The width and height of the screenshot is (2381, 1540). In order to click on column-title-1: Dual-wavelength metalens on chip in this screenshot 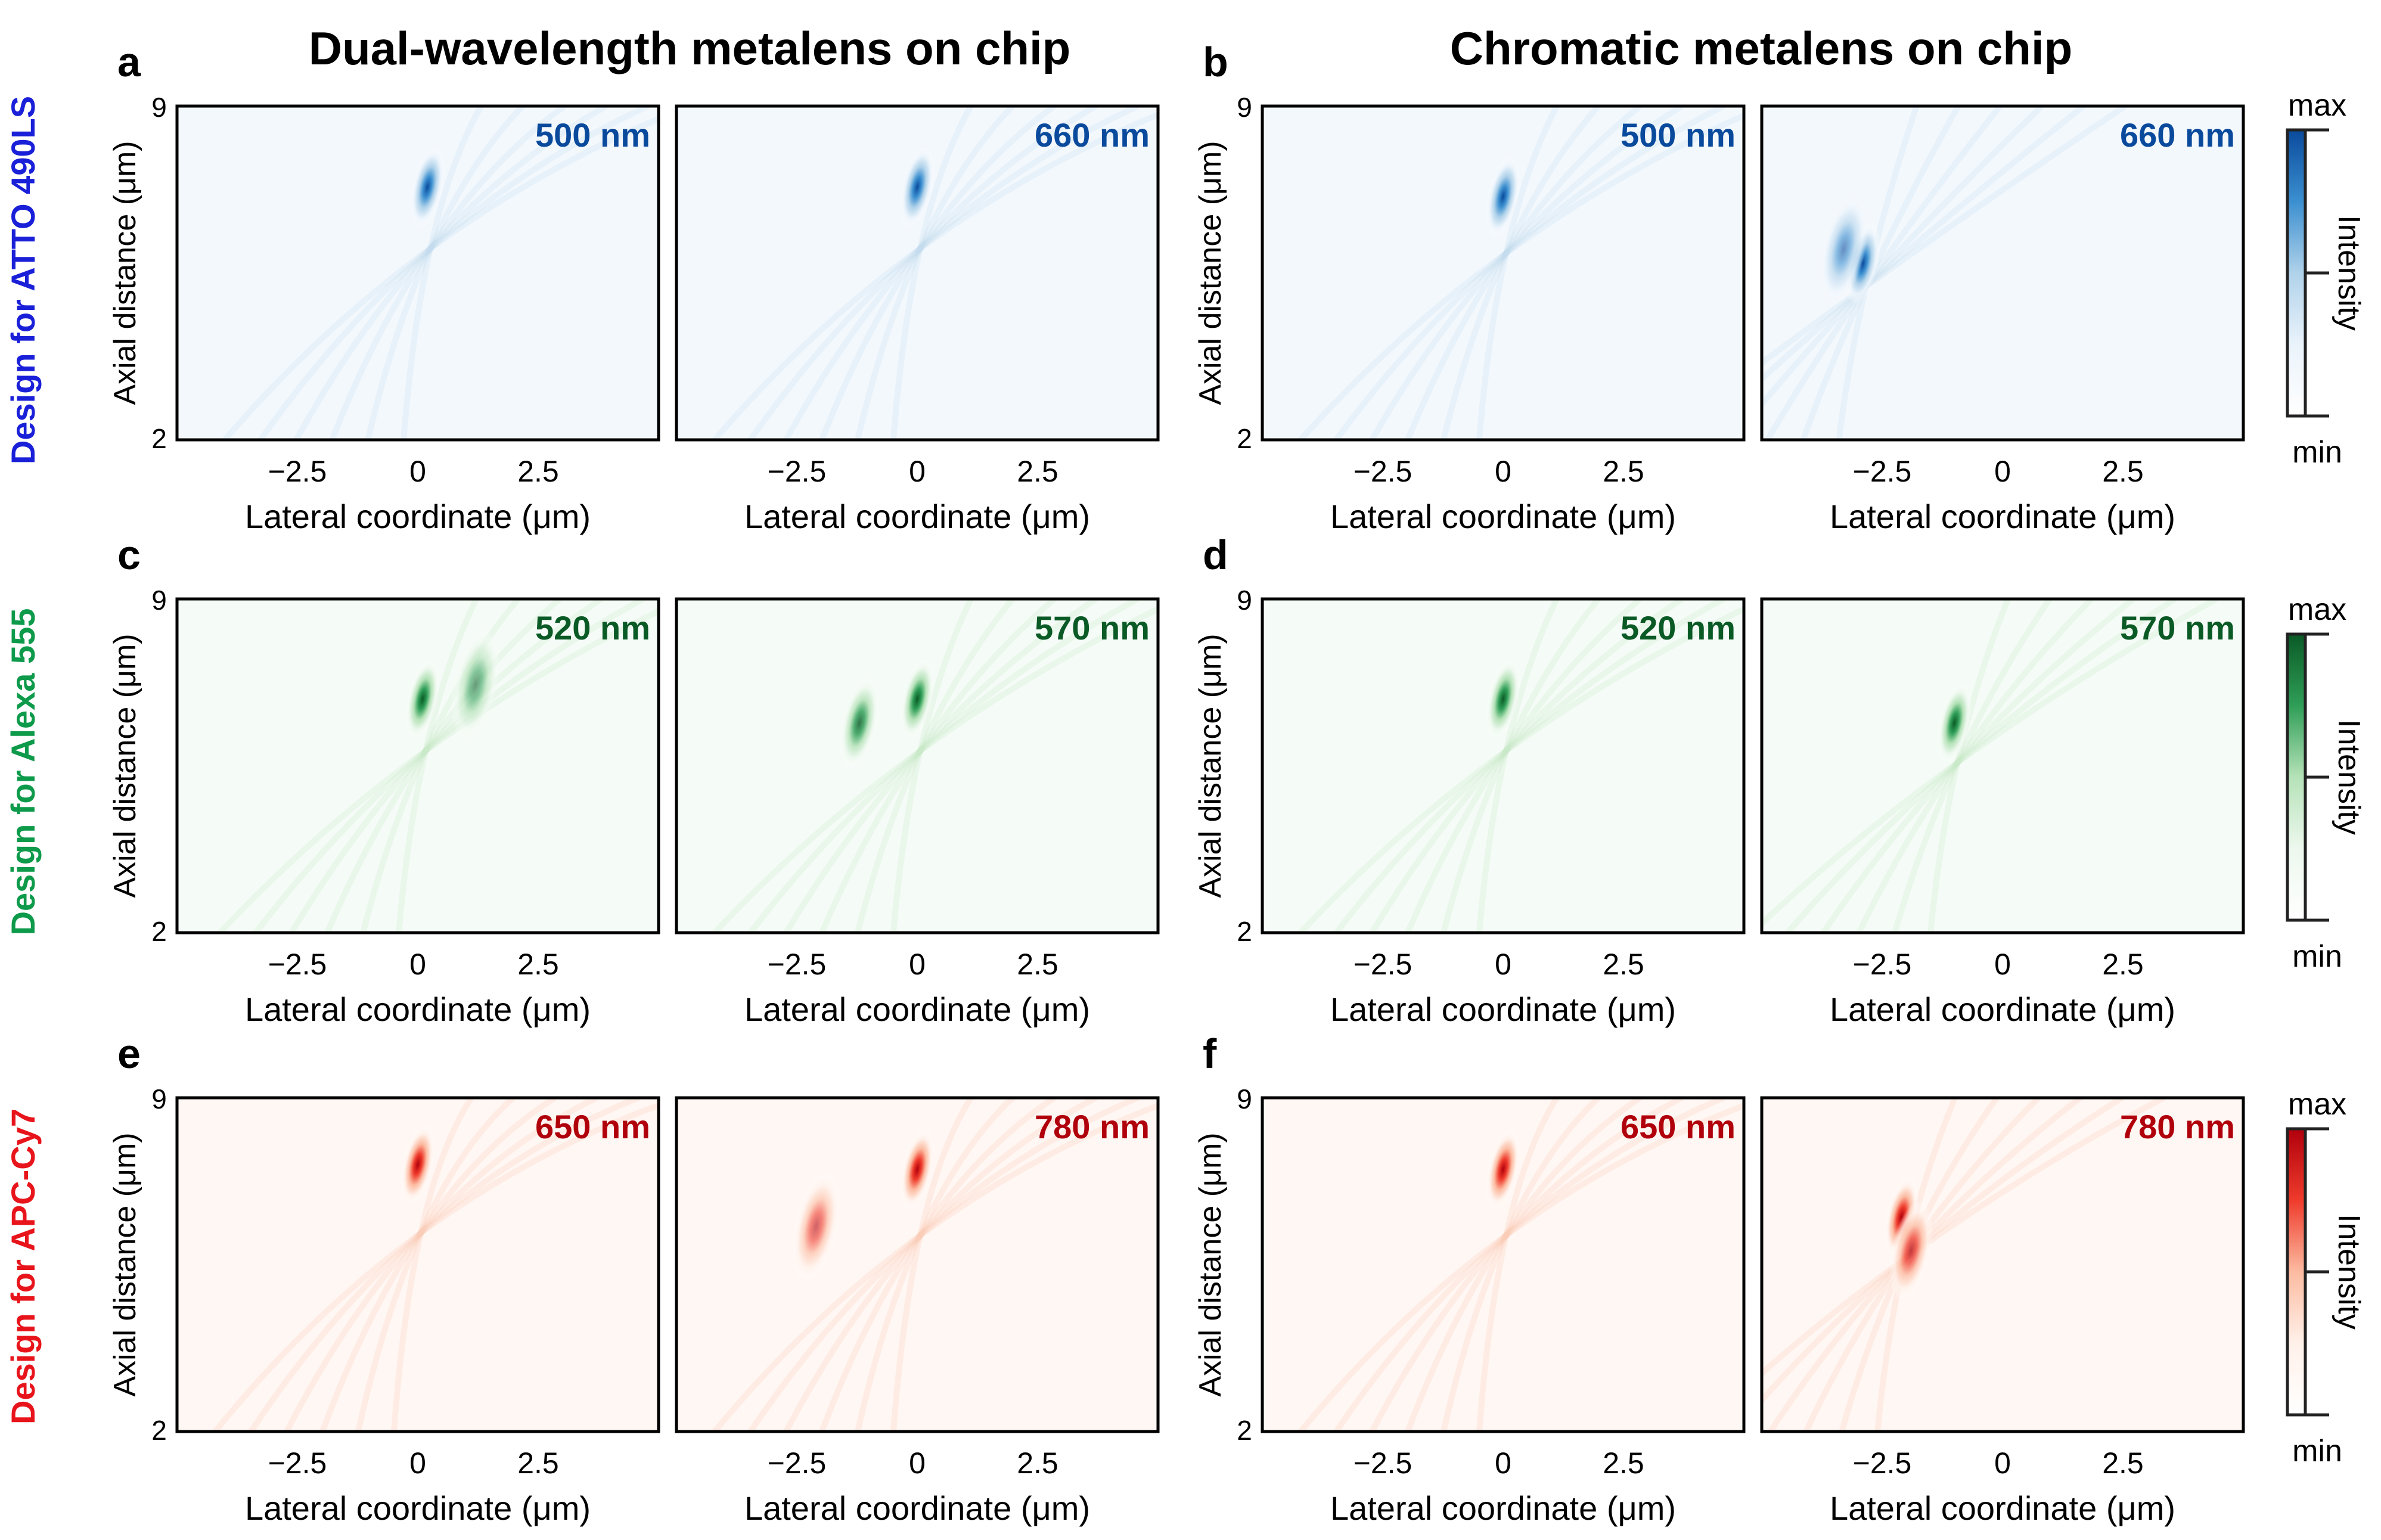, I will do `click(690, 48)`.